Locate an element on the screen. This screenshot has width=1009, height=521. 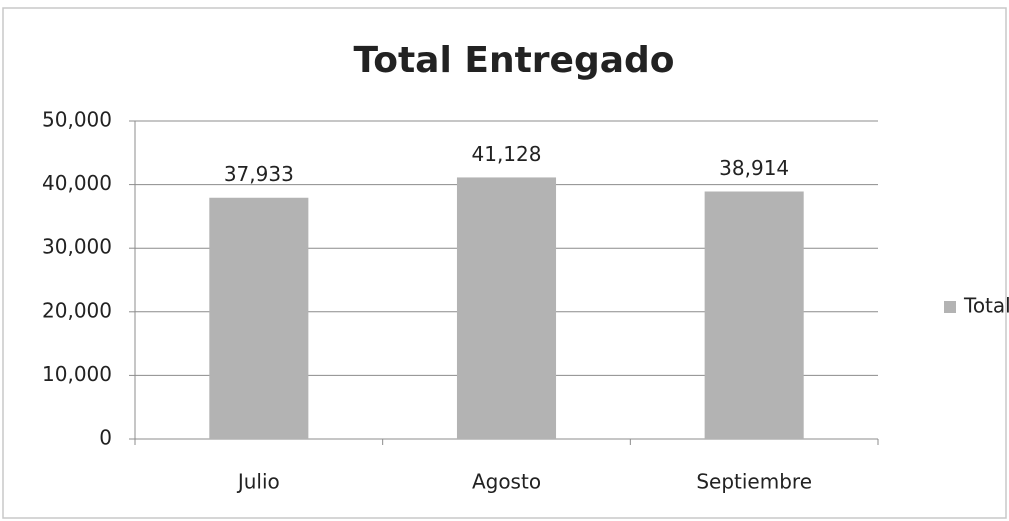
y-tick-label: 20,000 is located at coordinates (77, 310).